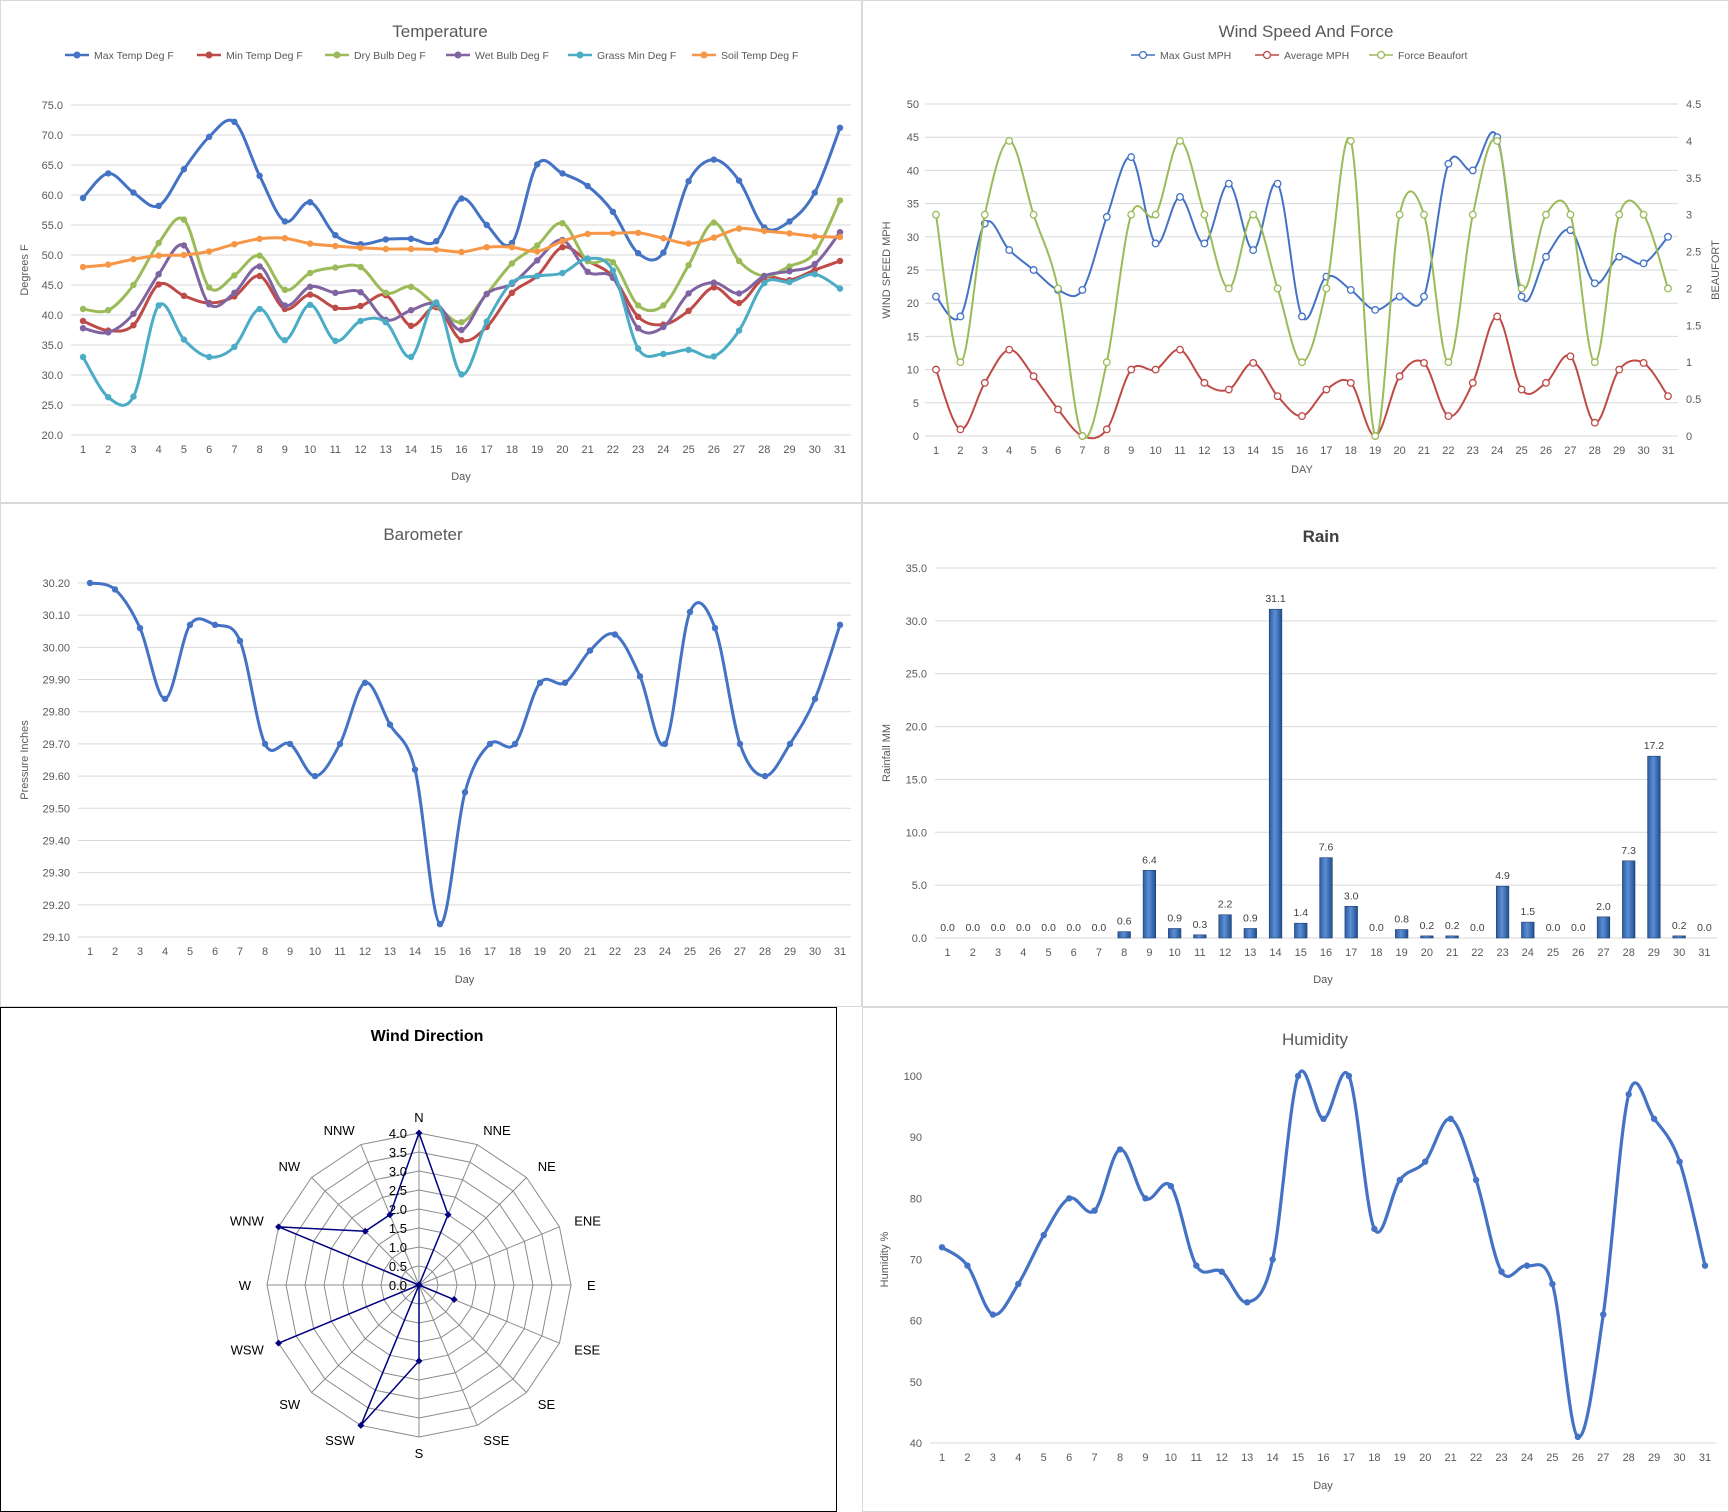 This screenshot has width=1729, height=1512. I want to click on y-tick-label: 20, so click(913, 304).